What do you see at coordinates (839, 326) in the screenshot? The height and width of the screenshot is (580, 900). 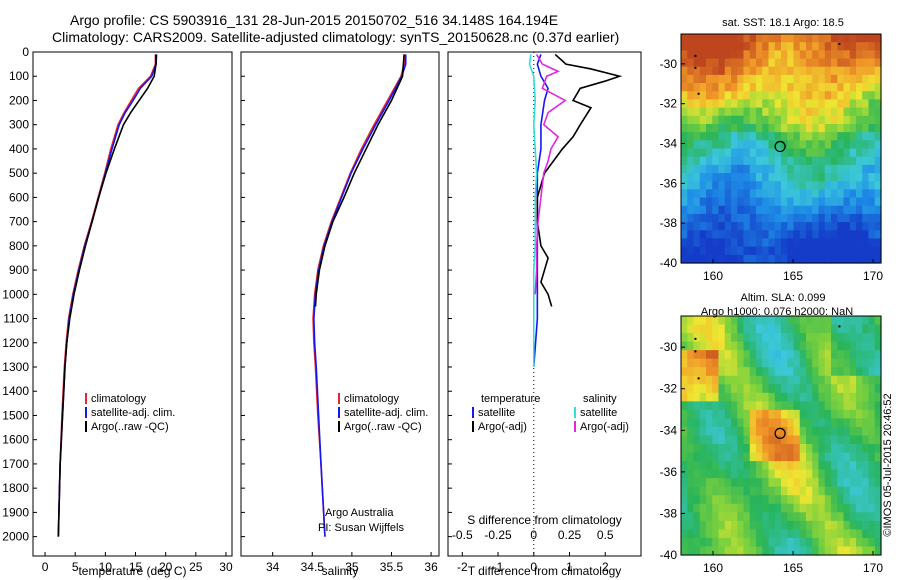 I see `island-dot` at bounding box center [839, 326].